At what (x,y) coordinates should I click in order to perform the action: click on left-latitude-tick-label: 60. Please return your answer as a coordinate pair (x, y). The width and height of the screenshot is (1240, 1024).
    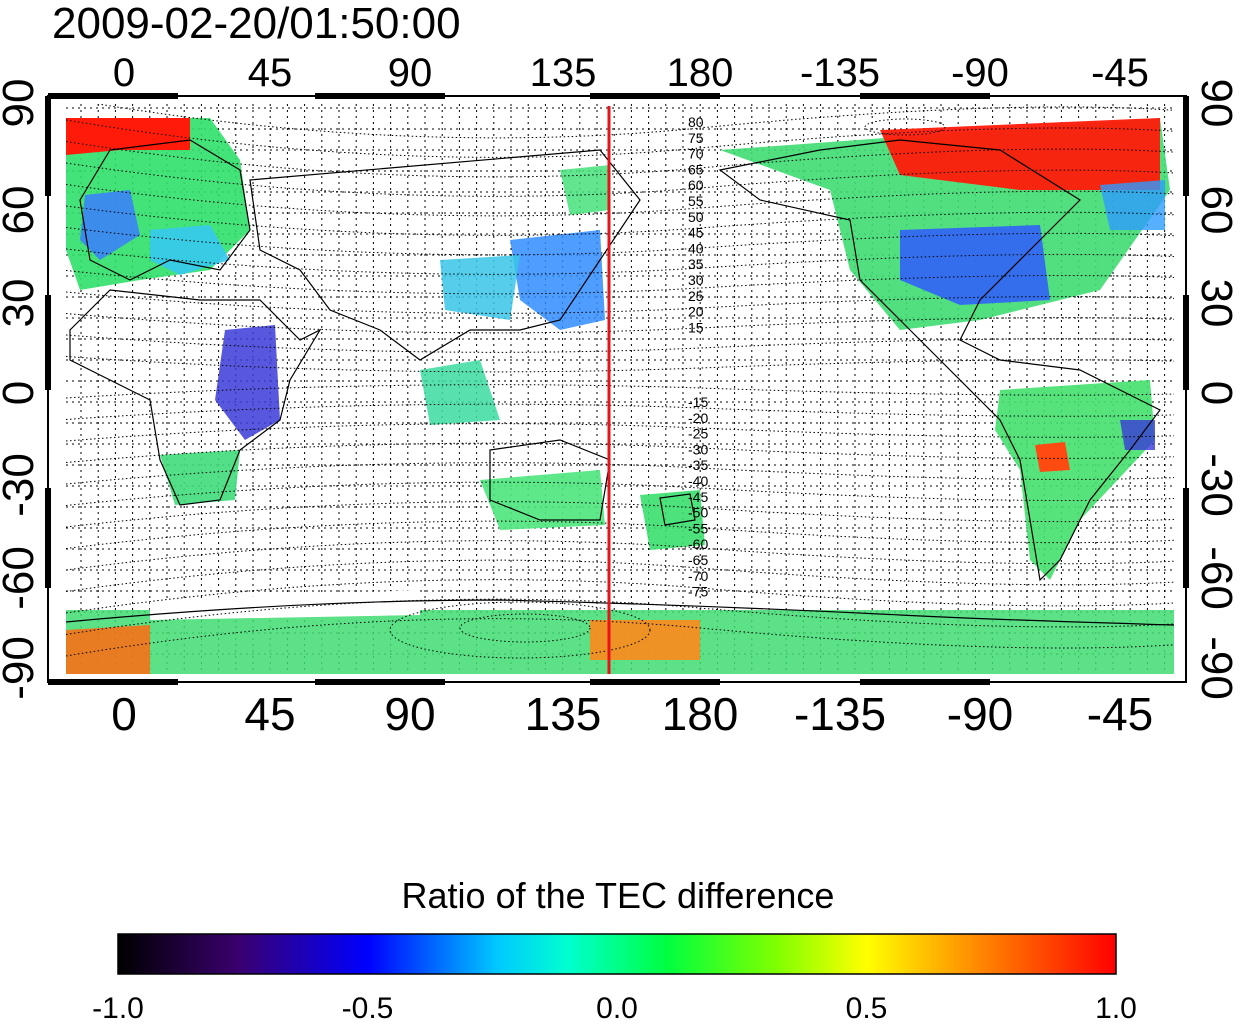
    Looking at the image, I should click on (21, 210).